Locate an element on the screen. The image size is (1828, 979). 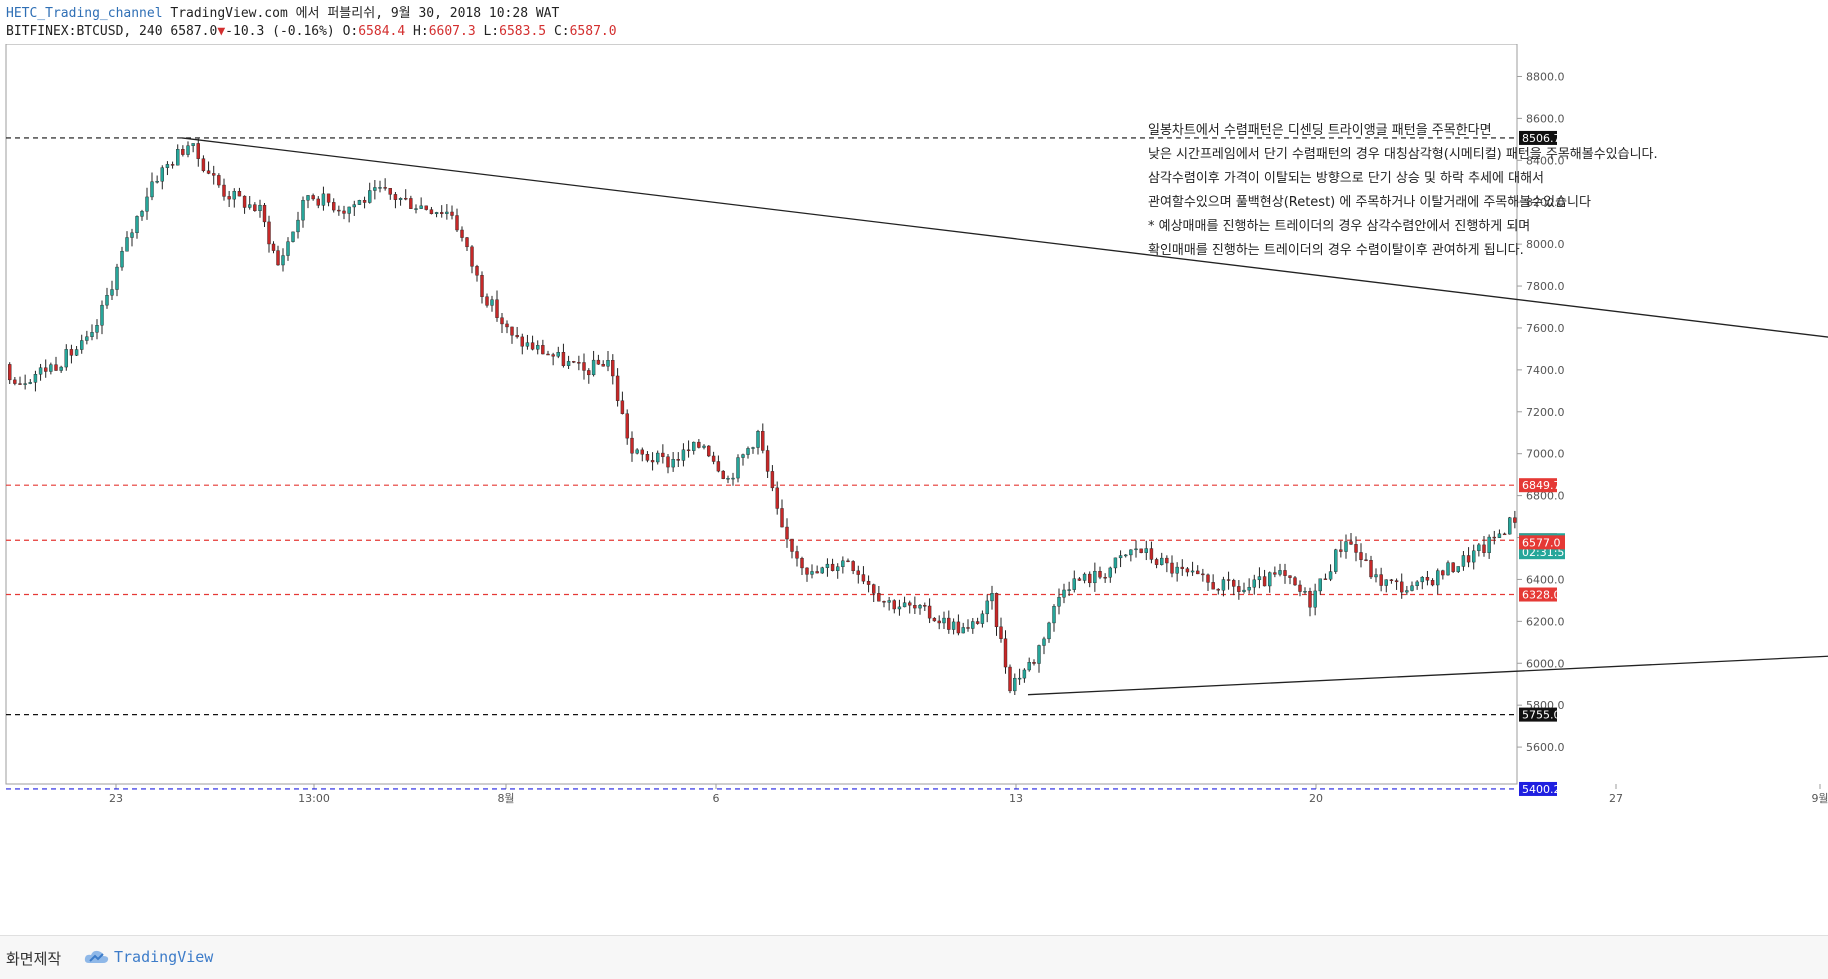
level-badge-label: 5400.2 is located at coordinates (1541, 789).